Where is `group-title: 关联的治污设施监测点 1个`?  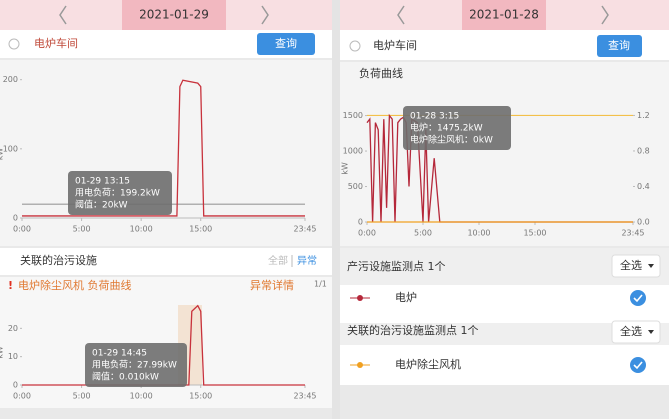 group-title: 关联的治污设施监测点 1个 is located at coordinates (413, 330).